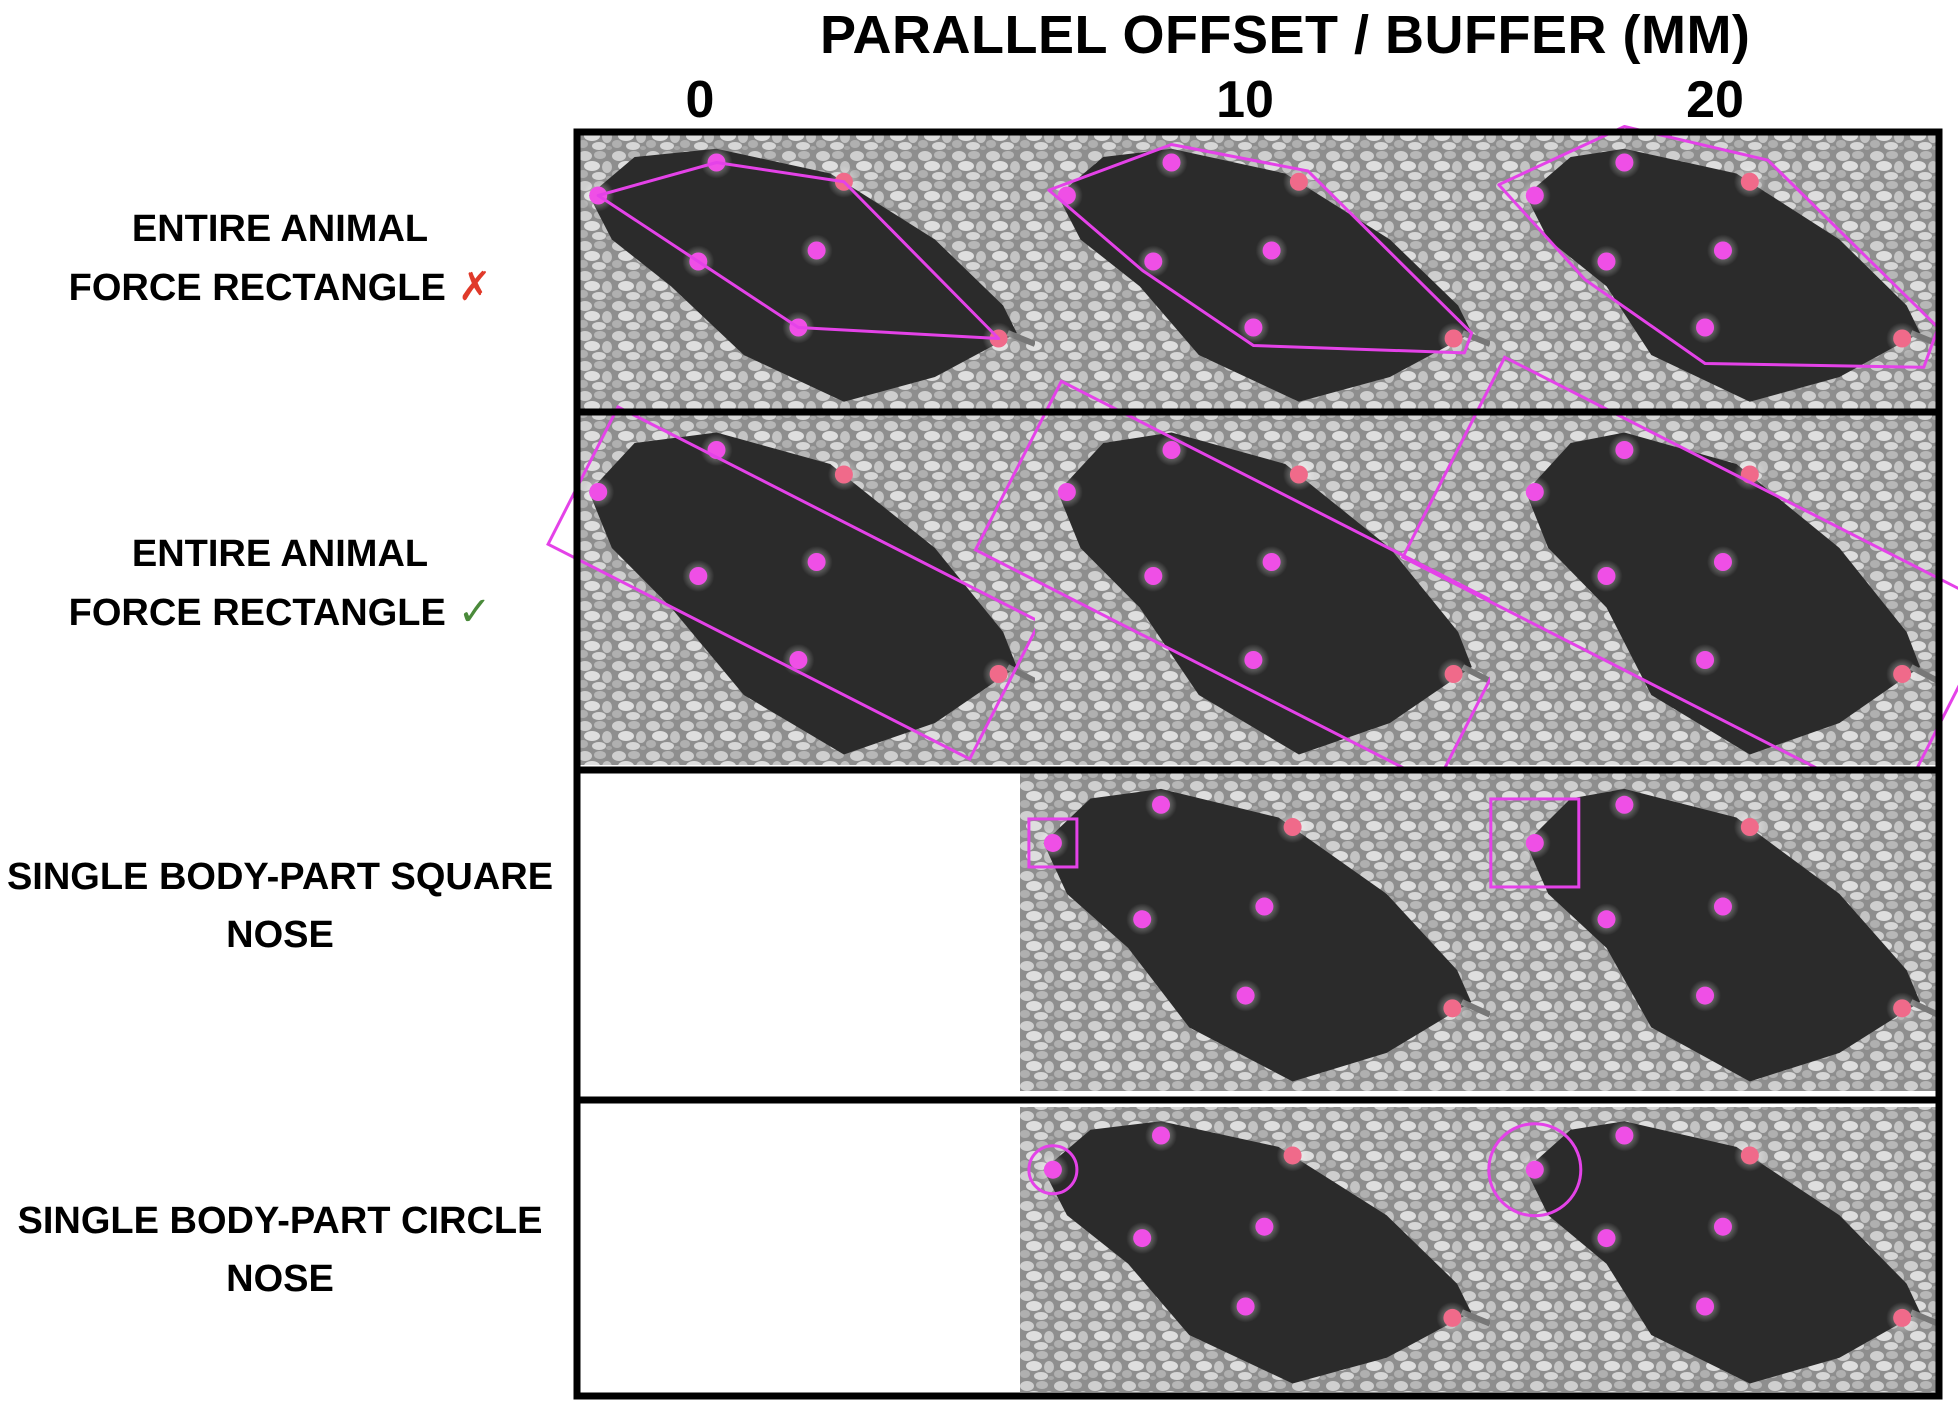  I want to click on row-label-line1: SINGLE BODY-PART CIRCLE, so click(280, 1221).